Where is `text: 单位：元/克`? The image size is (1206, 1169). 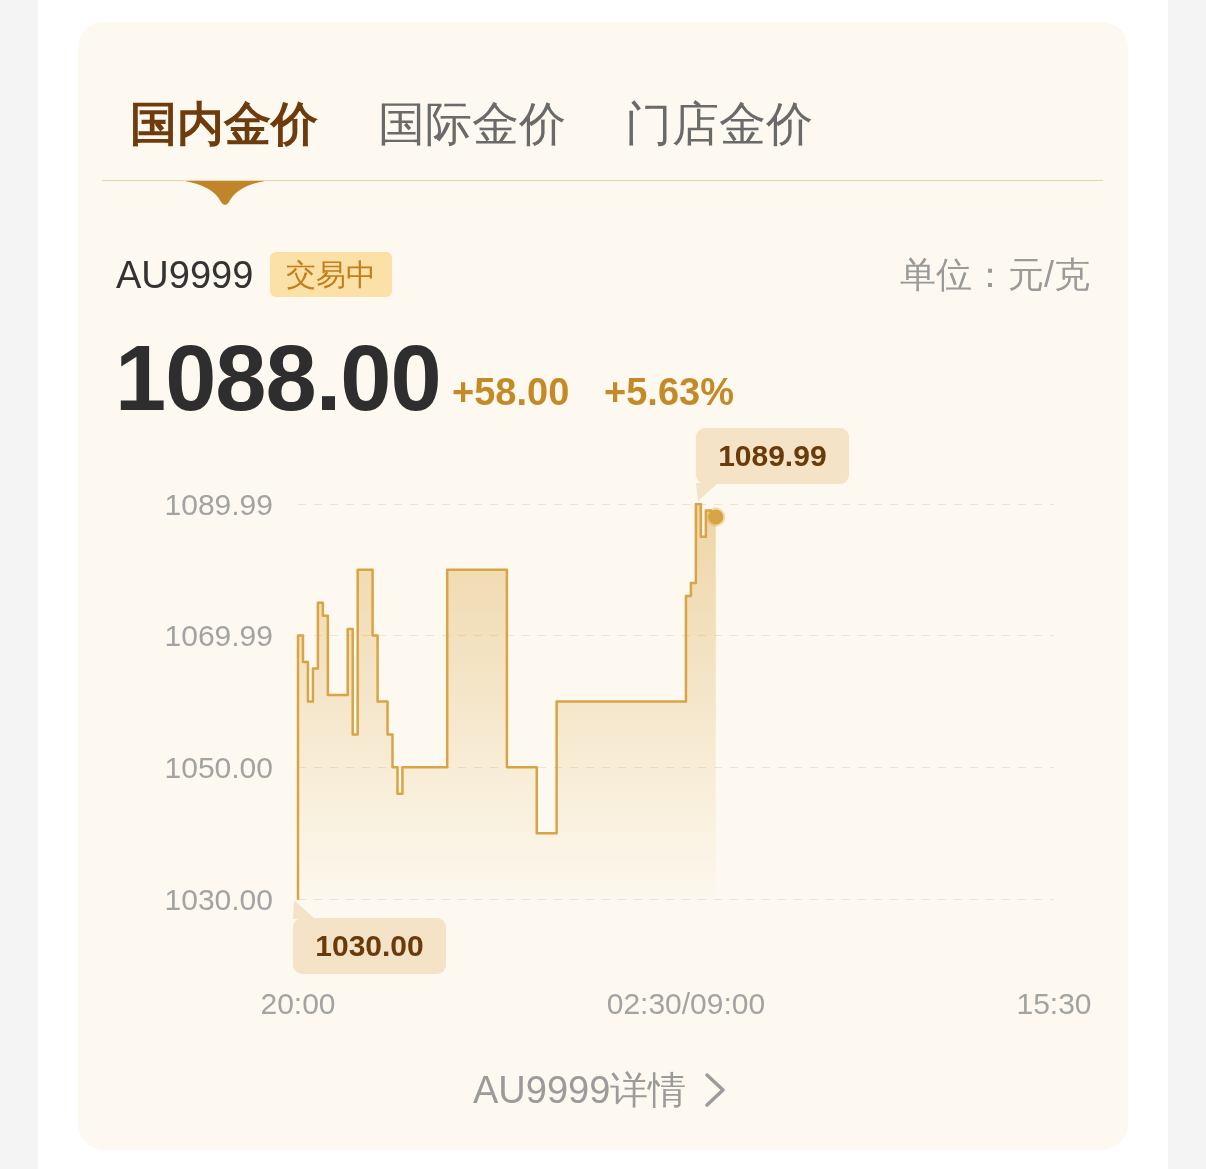
text: 单位：元/克 is located at coordinates (994, 274).